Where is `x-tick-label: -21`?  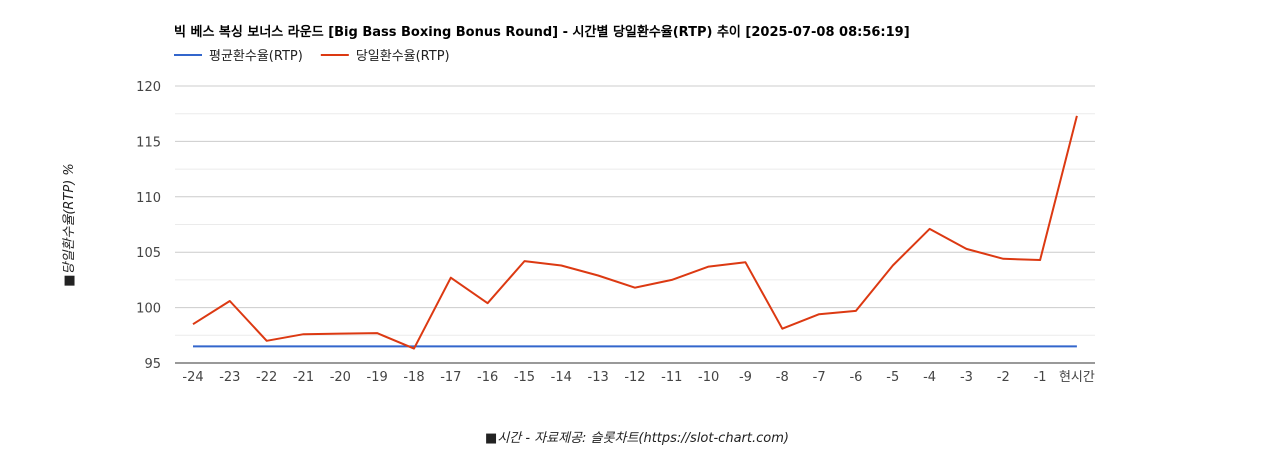
x-tick-label: -21 is located at coordinates (303, 377).